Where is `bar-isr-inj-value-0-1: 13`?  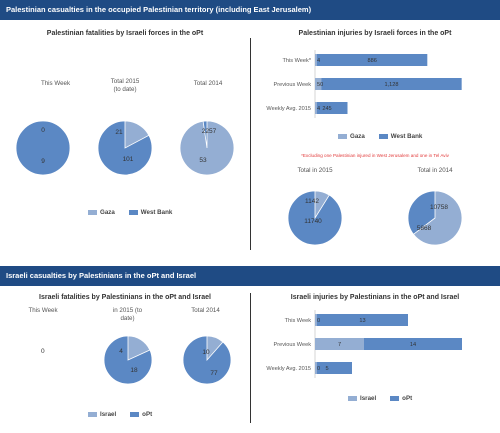 bar-isr-inj-value-0-1: 13 is located at coordinates (362, 321).